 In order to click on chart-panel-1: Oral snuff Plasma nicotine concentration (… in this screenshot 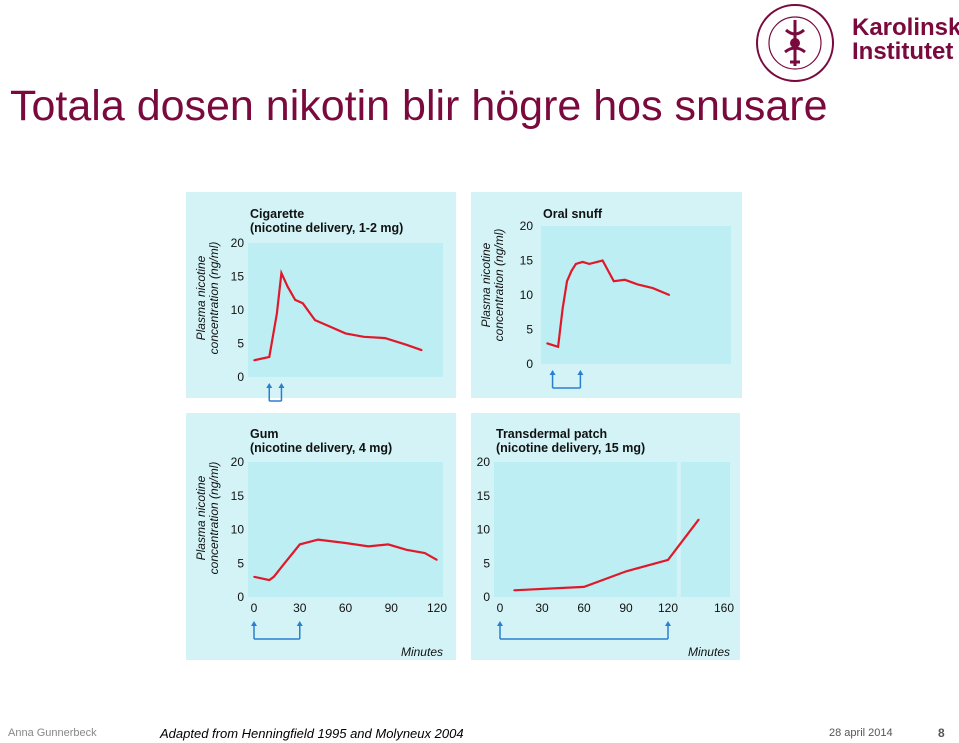, I will do `click(606, 295)`.